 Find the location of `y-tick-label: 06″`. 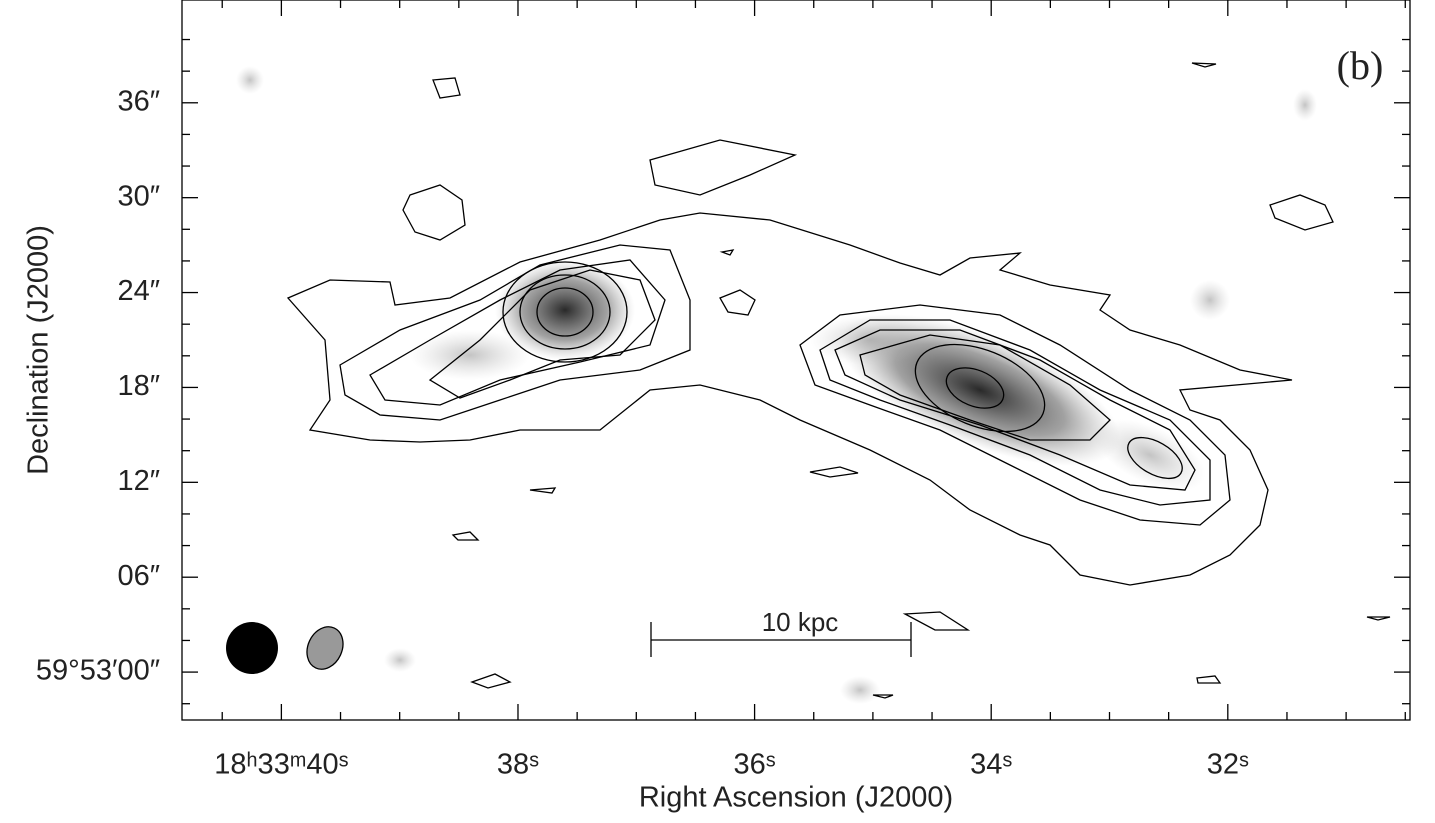

y-tick-label: 06″ is located at coordinates (138, 576).